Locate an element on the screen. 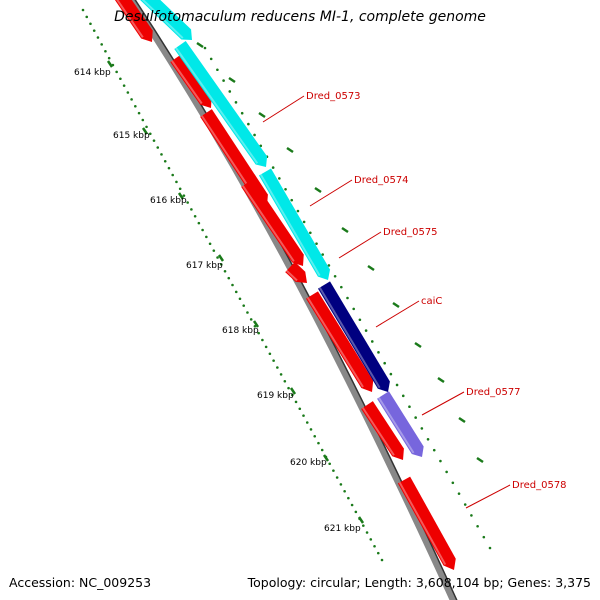 This screenshot has width=600, height=600. gene-label: Dred_0573 is located at coordinates (333, 96).